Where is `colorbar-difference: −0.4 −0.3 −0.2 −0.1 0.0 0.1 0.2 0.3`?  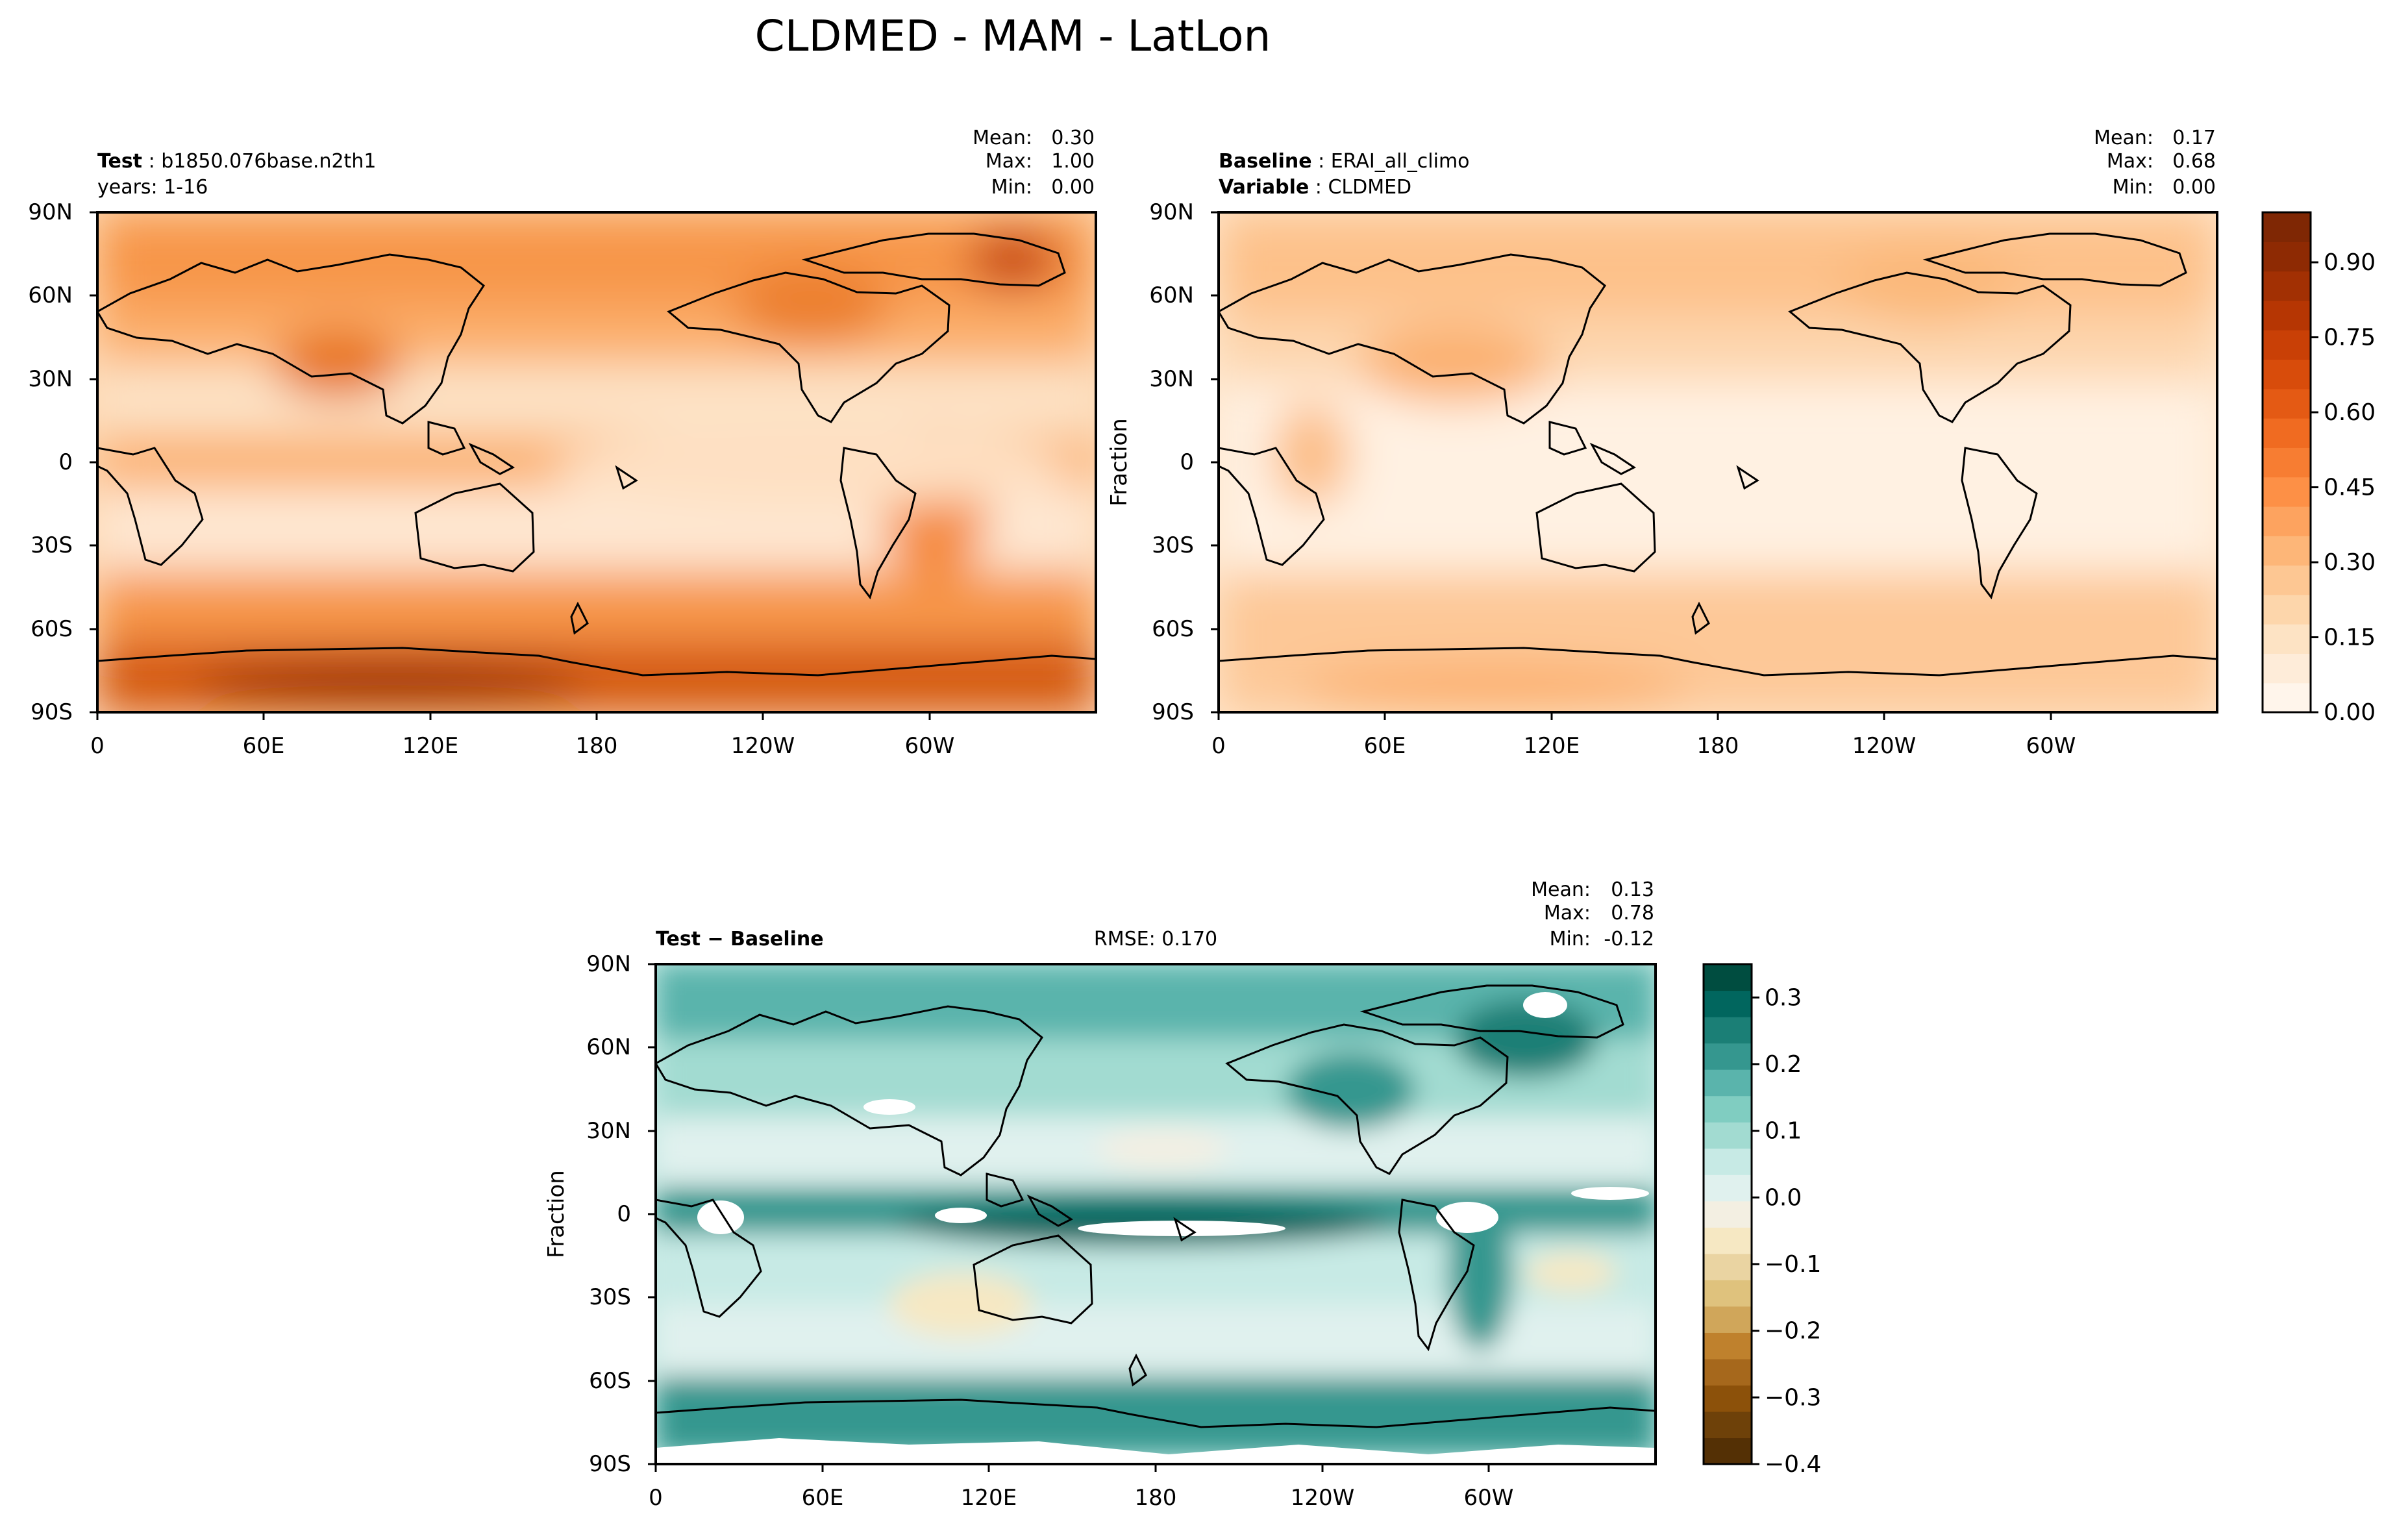 colorbar-difference: −0.4 −0.3 −0.2 −0.1 0.0 0.1 0.2 0.3 is located at coordinates (1761, 1220).